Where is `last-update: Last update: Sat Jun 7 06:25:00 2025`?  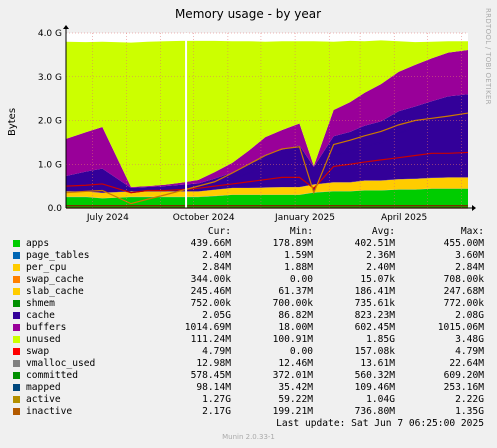
last-update: Last update: Sat Jun 7 06:25:00 2025 is located at coordinates (380, 423).